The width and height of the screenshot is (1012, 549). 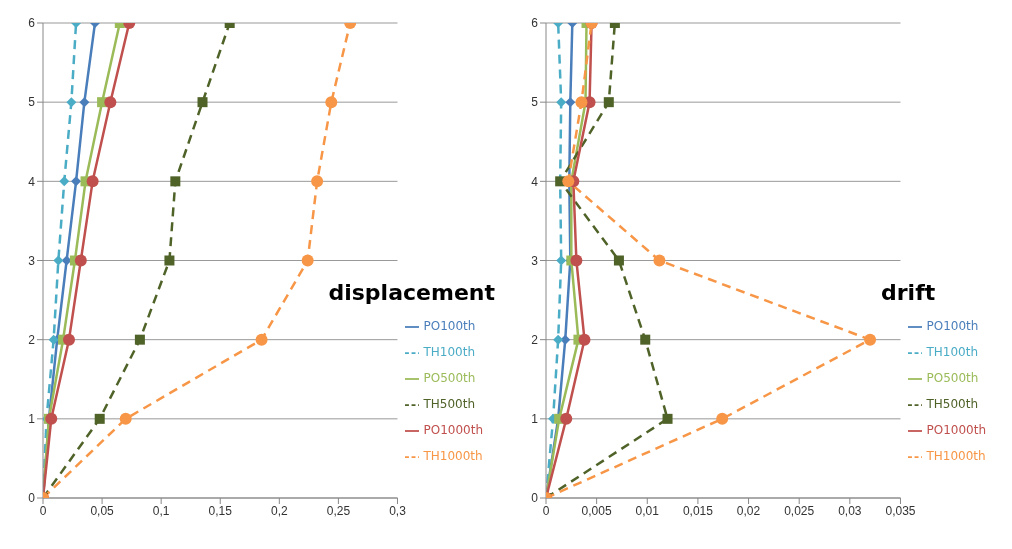 I want to click on x-tick-label: 0,1, so click(x=161, y=510).